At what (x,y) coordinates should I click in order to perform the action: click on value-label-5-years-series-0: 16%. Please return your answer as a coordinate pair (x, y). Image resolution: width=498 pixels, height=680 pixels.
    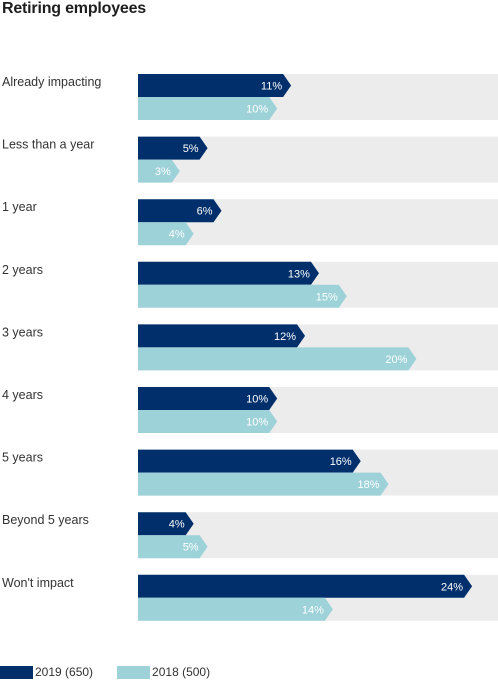
    Looking at the image, I should click on (341, 462).